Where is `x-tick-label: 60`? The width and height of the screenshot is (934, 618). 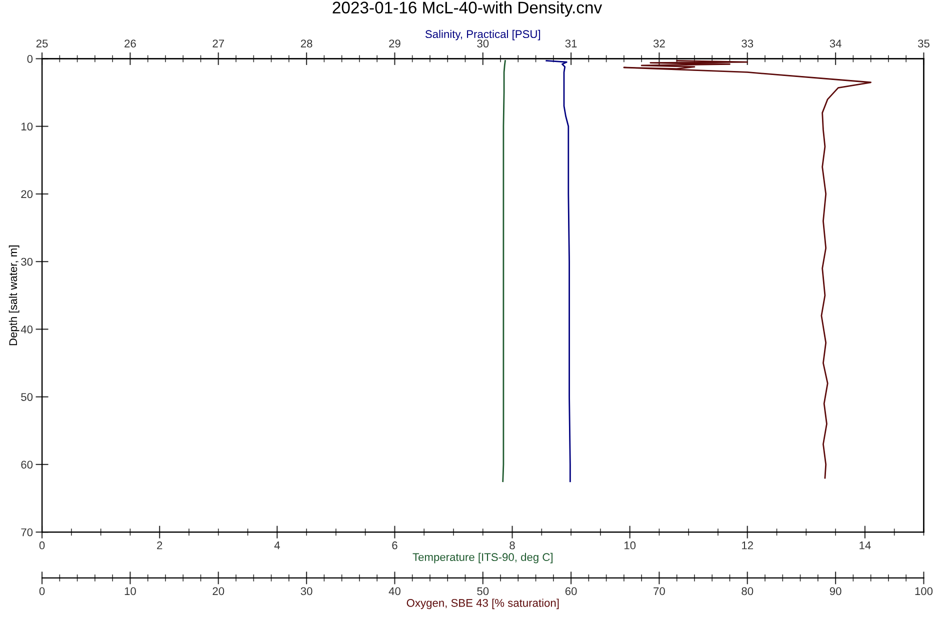
x-tick-label: 60 is located at coordinates (571, 591).